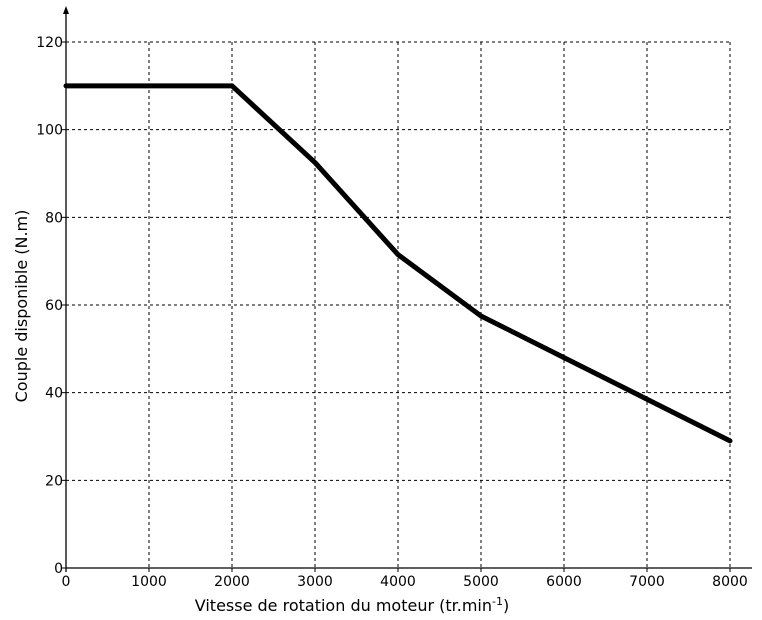 The height and width of the screenshot is (620, 762). I want to click on x-axis-label-superscript: -1, so click(497, 601).